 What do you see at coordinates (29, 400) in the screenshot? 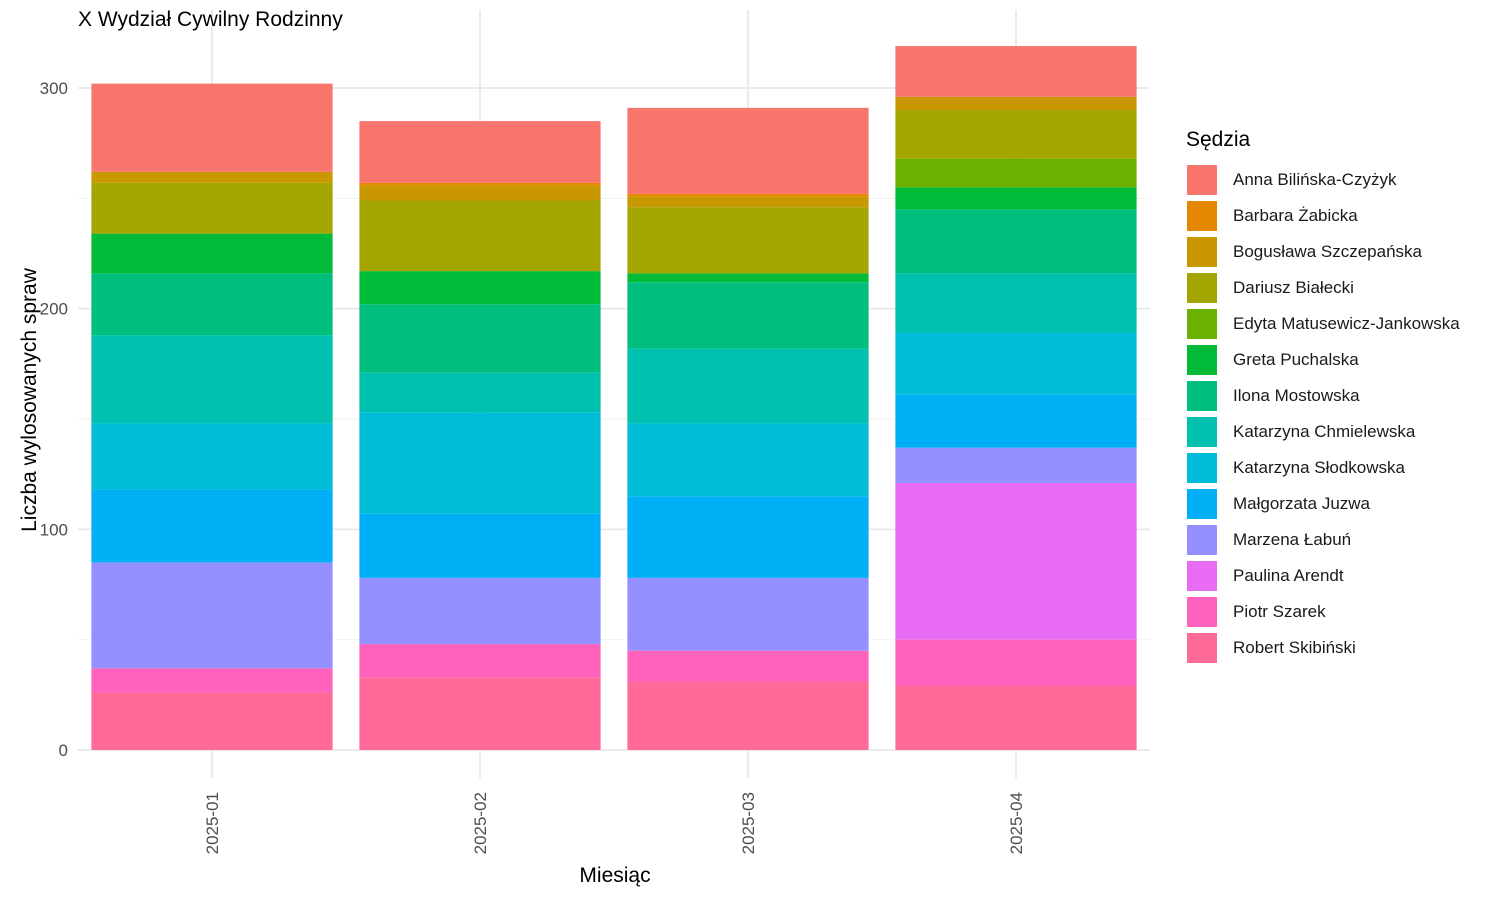
I see `y-axis-label: Liczba wylosowanych spraw` at bounding box center [29, 400].